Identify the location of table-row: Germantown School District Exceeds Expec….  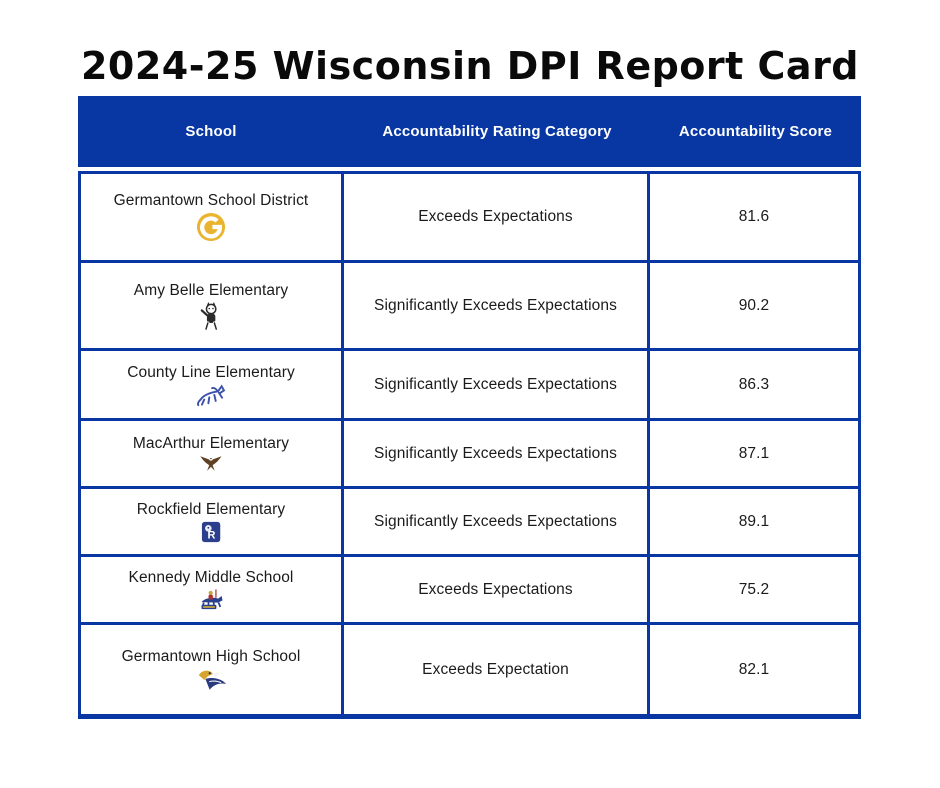
(469, 218).